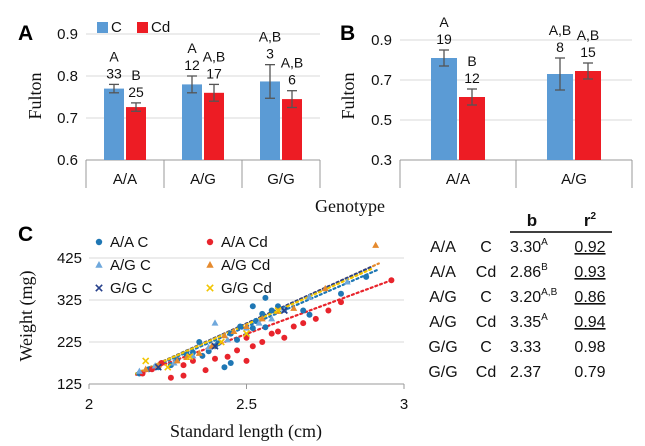 The width and height of the screenshot is (645, 446). I want to click on panel-b-label: B, so click(347, 33).